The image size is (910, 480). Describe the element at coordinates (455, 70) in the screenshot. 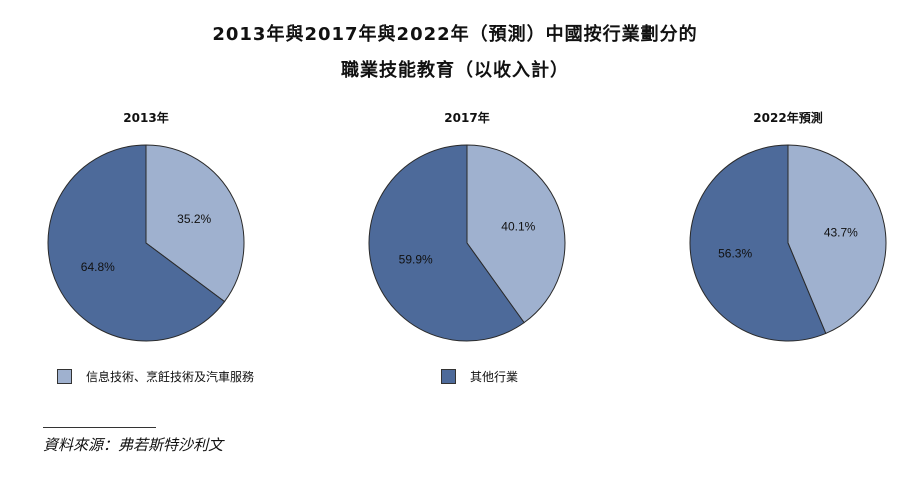

I see `chart-title-line-2: 職業技能教育（以收入計）` at that location.